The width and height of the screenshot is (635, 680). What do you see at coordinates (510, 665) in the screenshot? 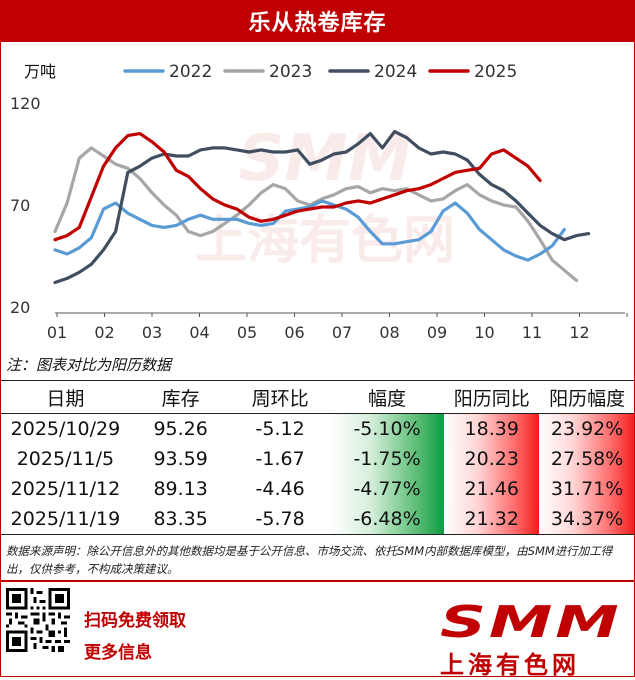
I see `smm-logo-subtitle: 上海有色网` at bounding box center [510, 665].